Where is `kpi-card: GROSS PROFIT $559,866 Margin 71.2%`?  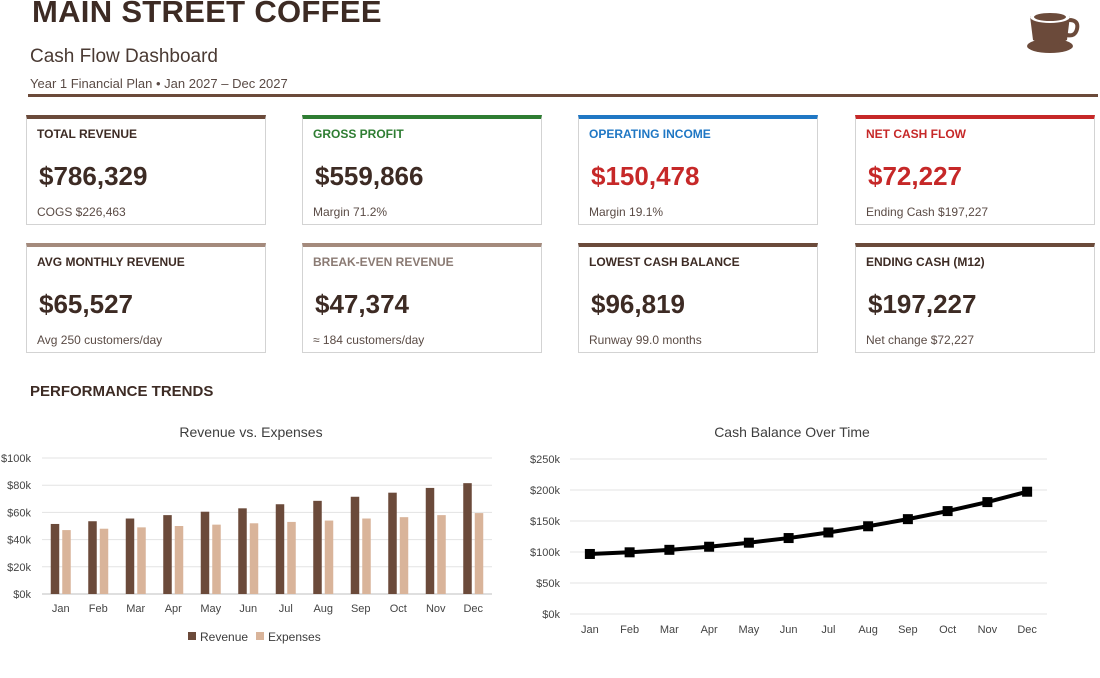 kpi-card: GROSS PROFIT $559,866 Margin 71.2% is located at coordinates (422, 170).